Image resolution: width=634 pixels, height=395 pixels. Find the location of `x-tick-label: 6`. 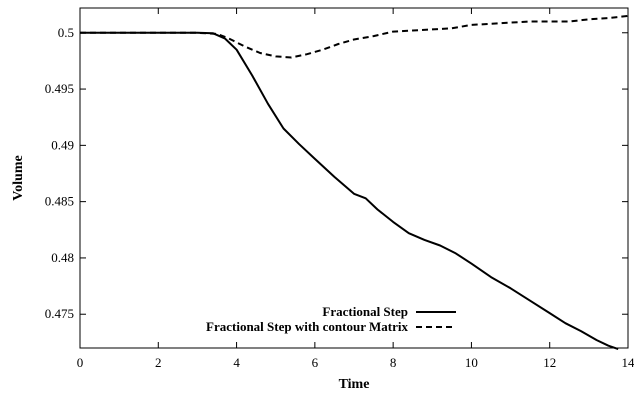

x-tick-label: 6 is located at coordinates (315, 362).